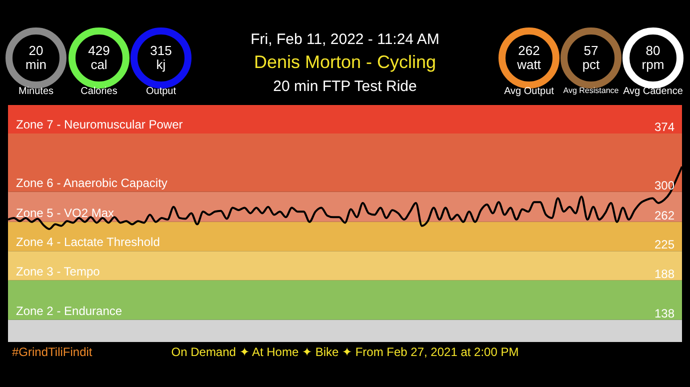 The width and height of the screenshot is (690, 387). Describe the element at coordinates (345, 352) in the screenshot. I see `text: On Demand ✦ At Home ✦ Bike ✦ From Feb 27, 2021 at 2:00 PM` at that location.